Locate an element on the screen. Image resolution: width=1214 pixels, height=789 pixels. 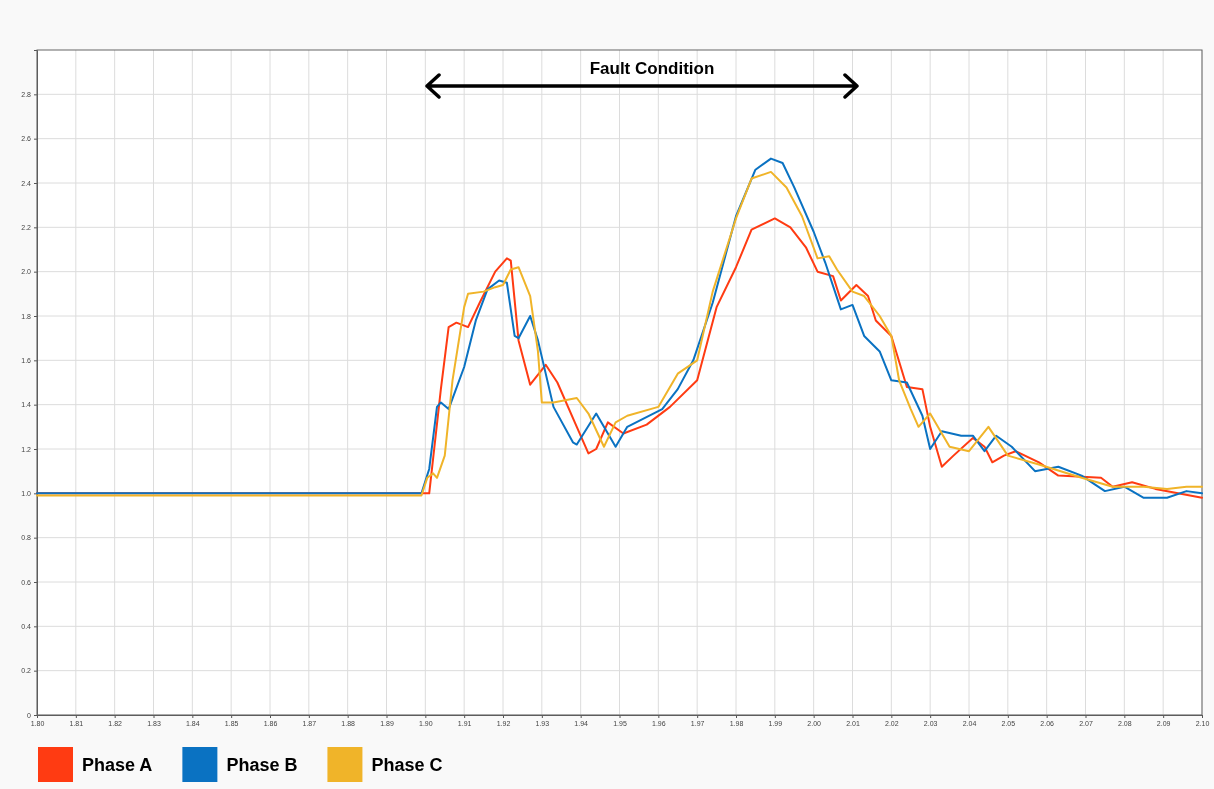
legend-label: Phase A is located at coordinates (117, 765).